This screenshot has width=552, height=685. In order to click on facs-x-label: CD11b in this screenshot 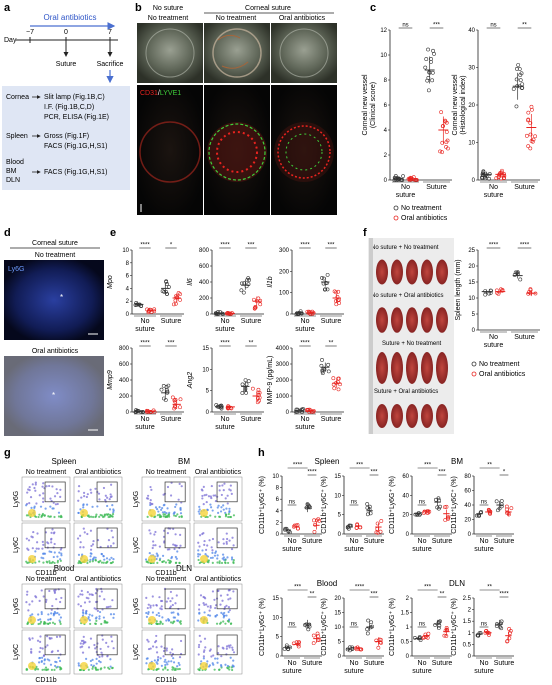, I will do `click(45, 680)`.